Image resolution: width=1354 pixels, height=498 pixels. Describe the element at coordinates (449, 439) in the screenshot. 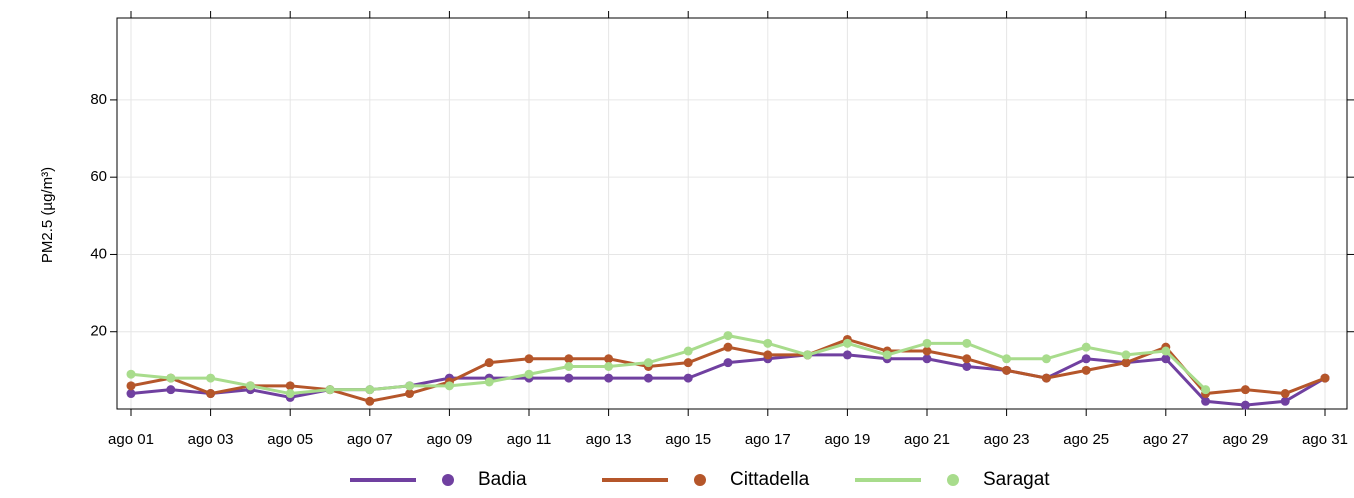

I see `x-tick-label: ago 09` at that location.